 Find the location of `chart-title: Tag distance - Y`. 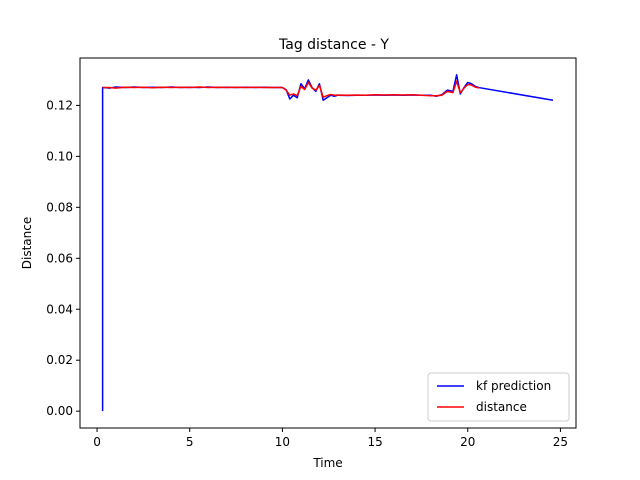

chart-title: Tag distance - Y is located at coordinates (333, 45).